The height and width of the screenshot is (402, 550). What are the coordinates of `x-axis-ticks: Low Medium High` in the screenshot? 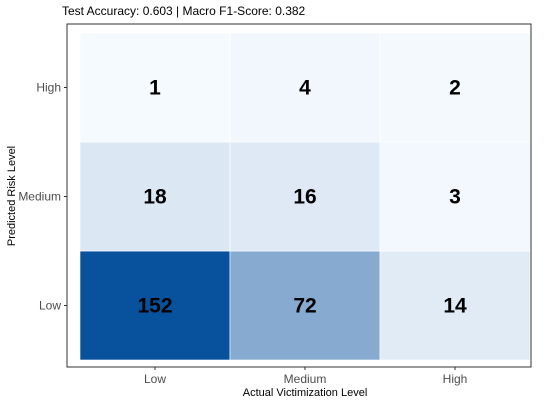 It's located at (305, 376).